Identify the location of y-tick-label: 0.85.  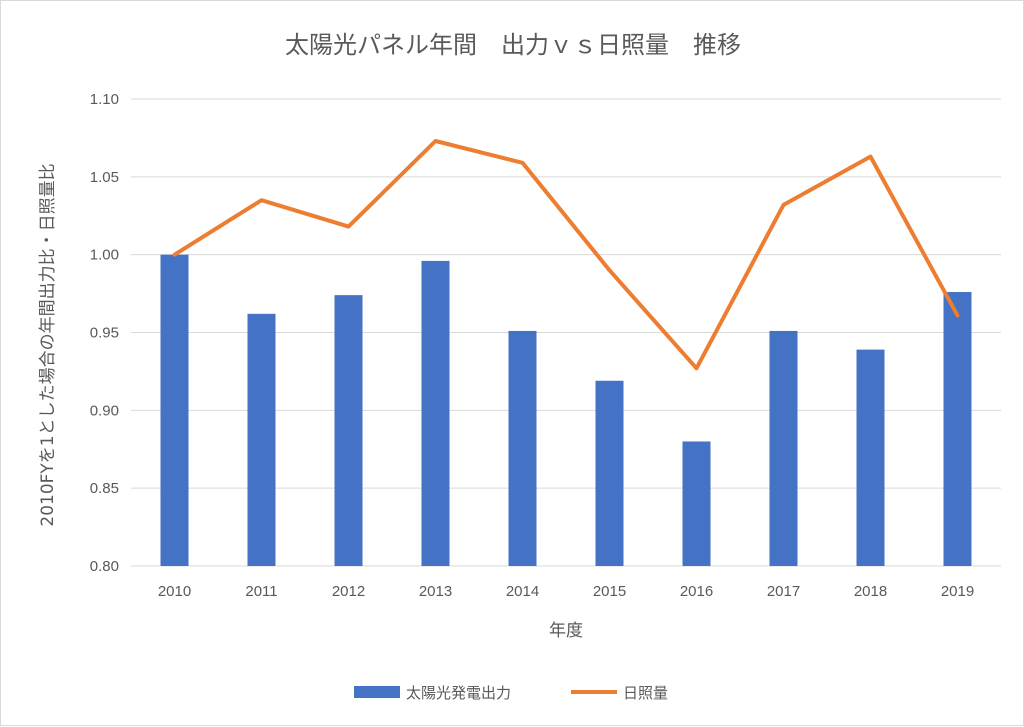
(104, 488).